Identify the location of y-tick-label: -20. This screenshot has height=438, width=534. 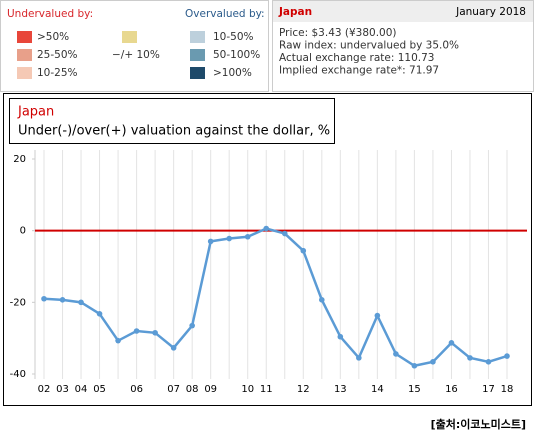
(18, 302).